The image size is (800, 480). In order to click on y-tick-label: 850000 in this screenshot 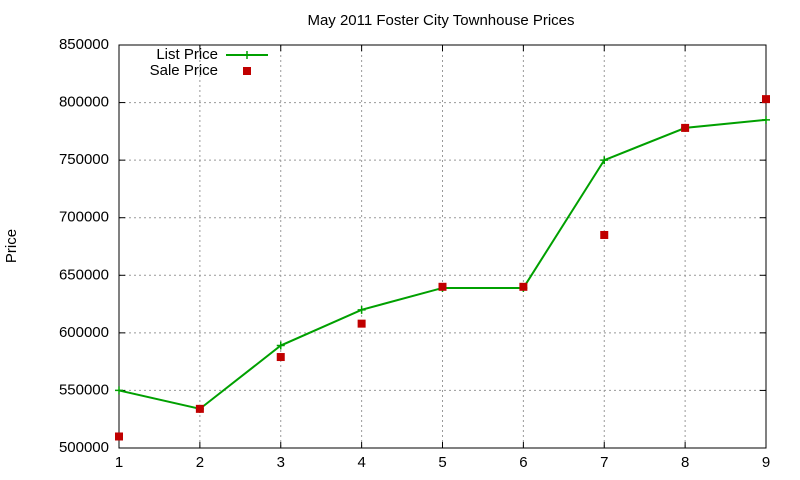, I will do `click(84, 44)`.